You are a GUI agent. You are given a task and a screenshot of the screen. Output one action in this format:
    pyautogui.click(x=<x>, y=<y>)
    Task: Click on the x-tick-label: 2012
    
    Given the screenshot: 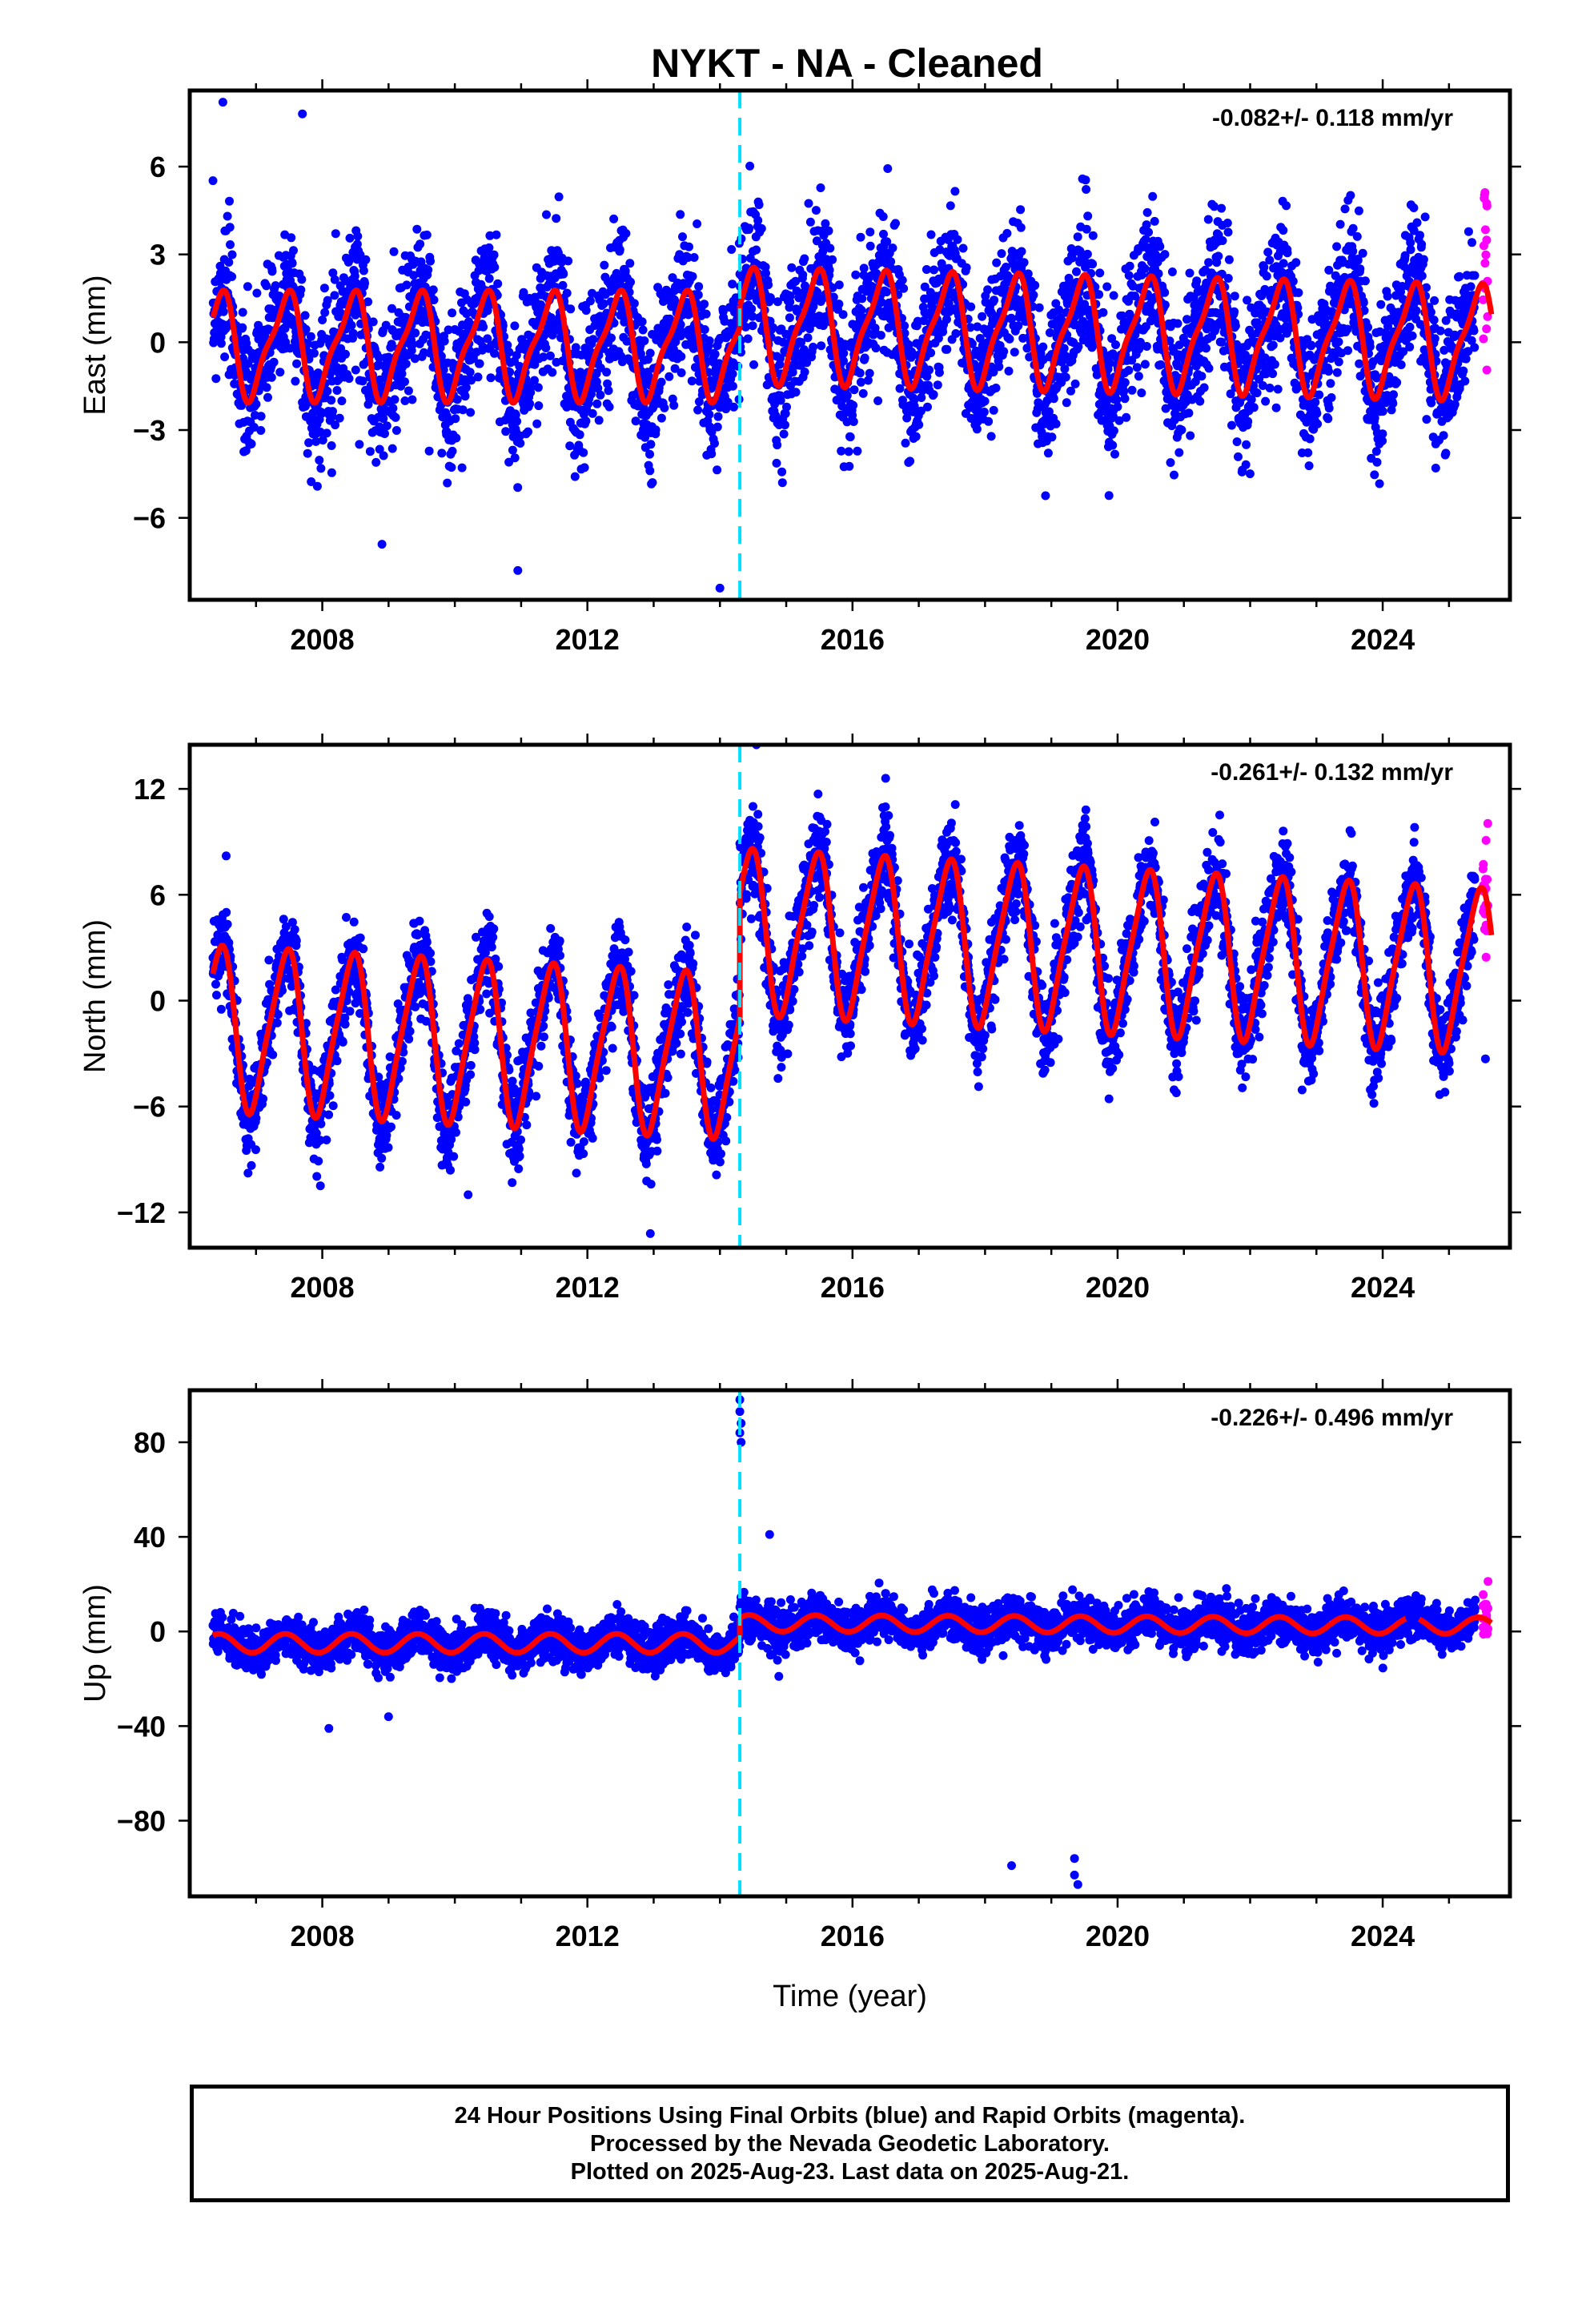 What is the action you would take?
    pyautogui.click(x=588, y=639)
    